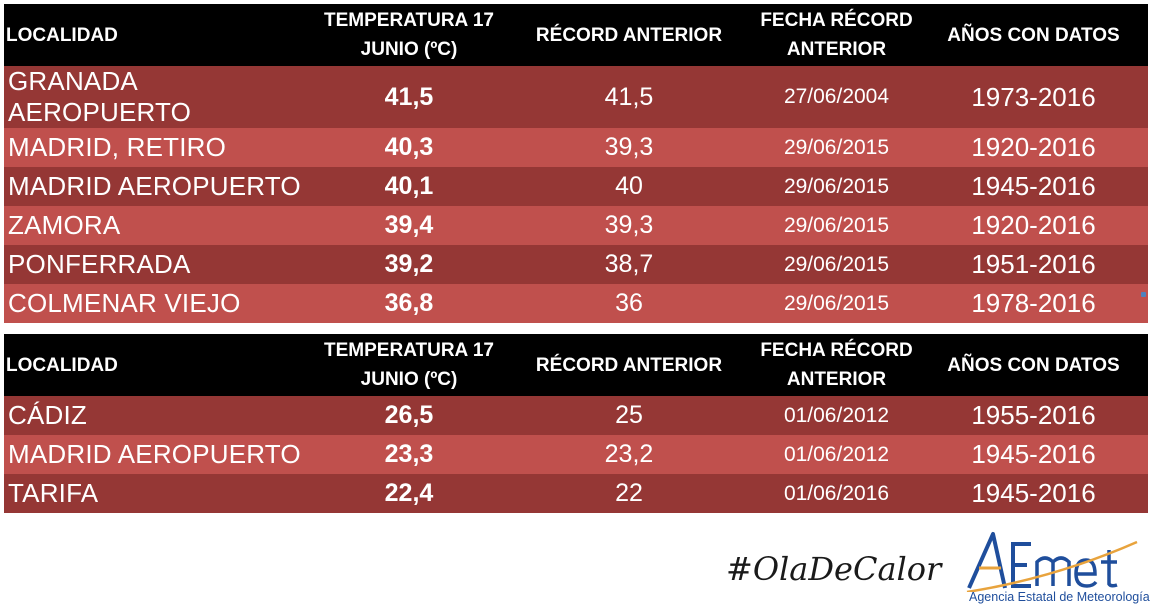 This screenshot has width=1151, height=611. I want to click on cell-record: 25, so click(629, 415).